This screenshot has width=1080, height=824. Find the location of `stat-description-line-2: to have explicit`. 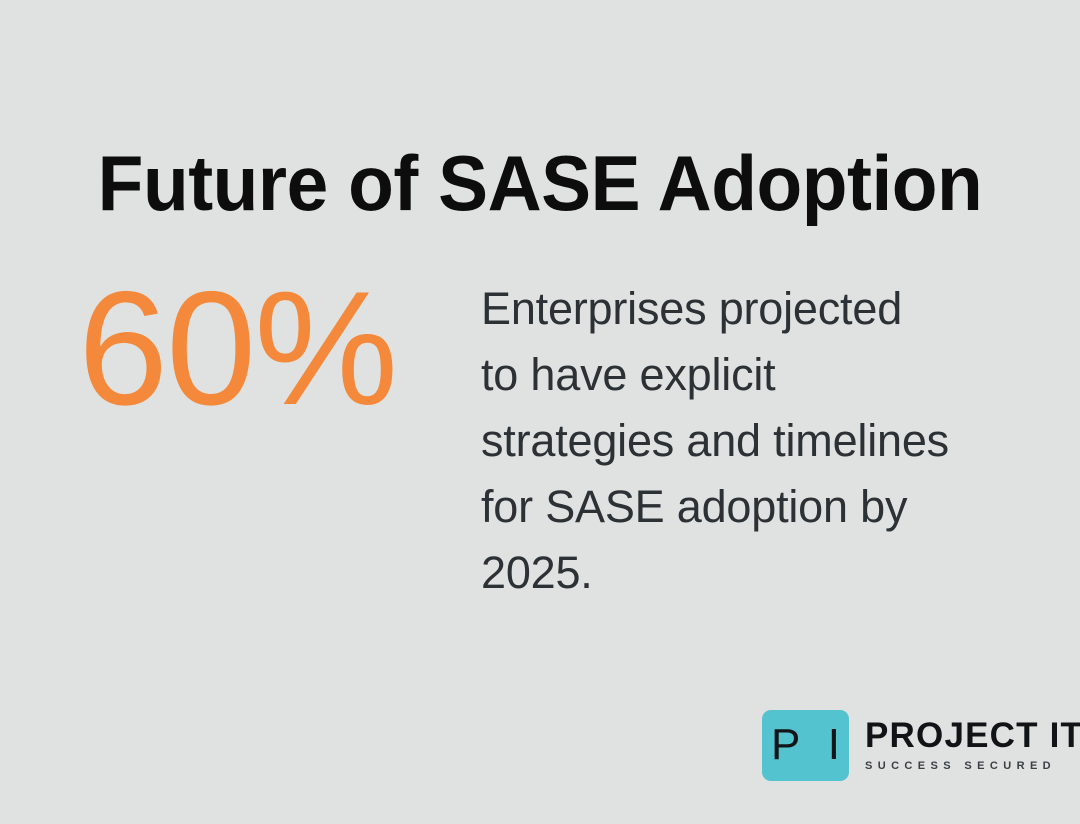

stat-description-line-2: to have explicit is located at coordinates (628, 374).